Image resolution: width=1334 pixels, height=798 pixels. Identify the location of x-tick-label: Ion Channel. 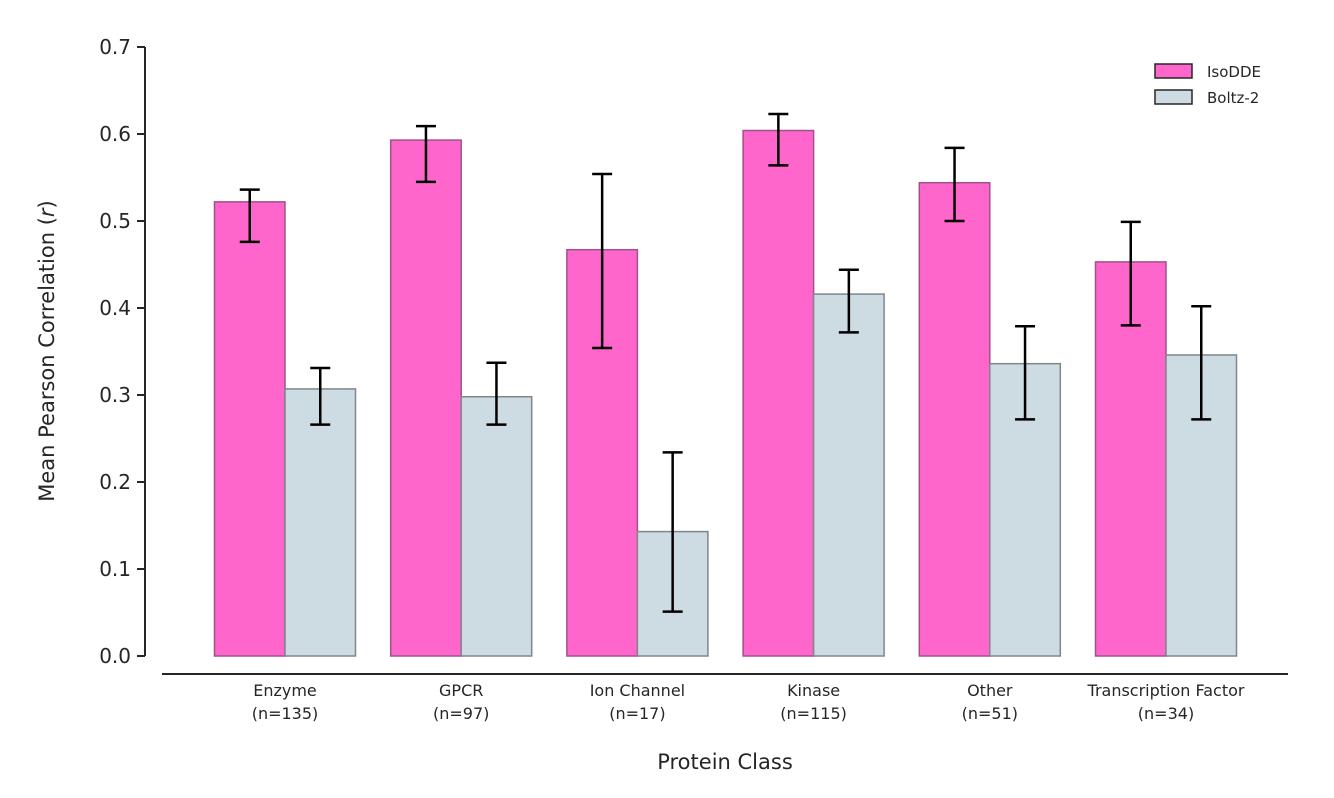
(637, 690).